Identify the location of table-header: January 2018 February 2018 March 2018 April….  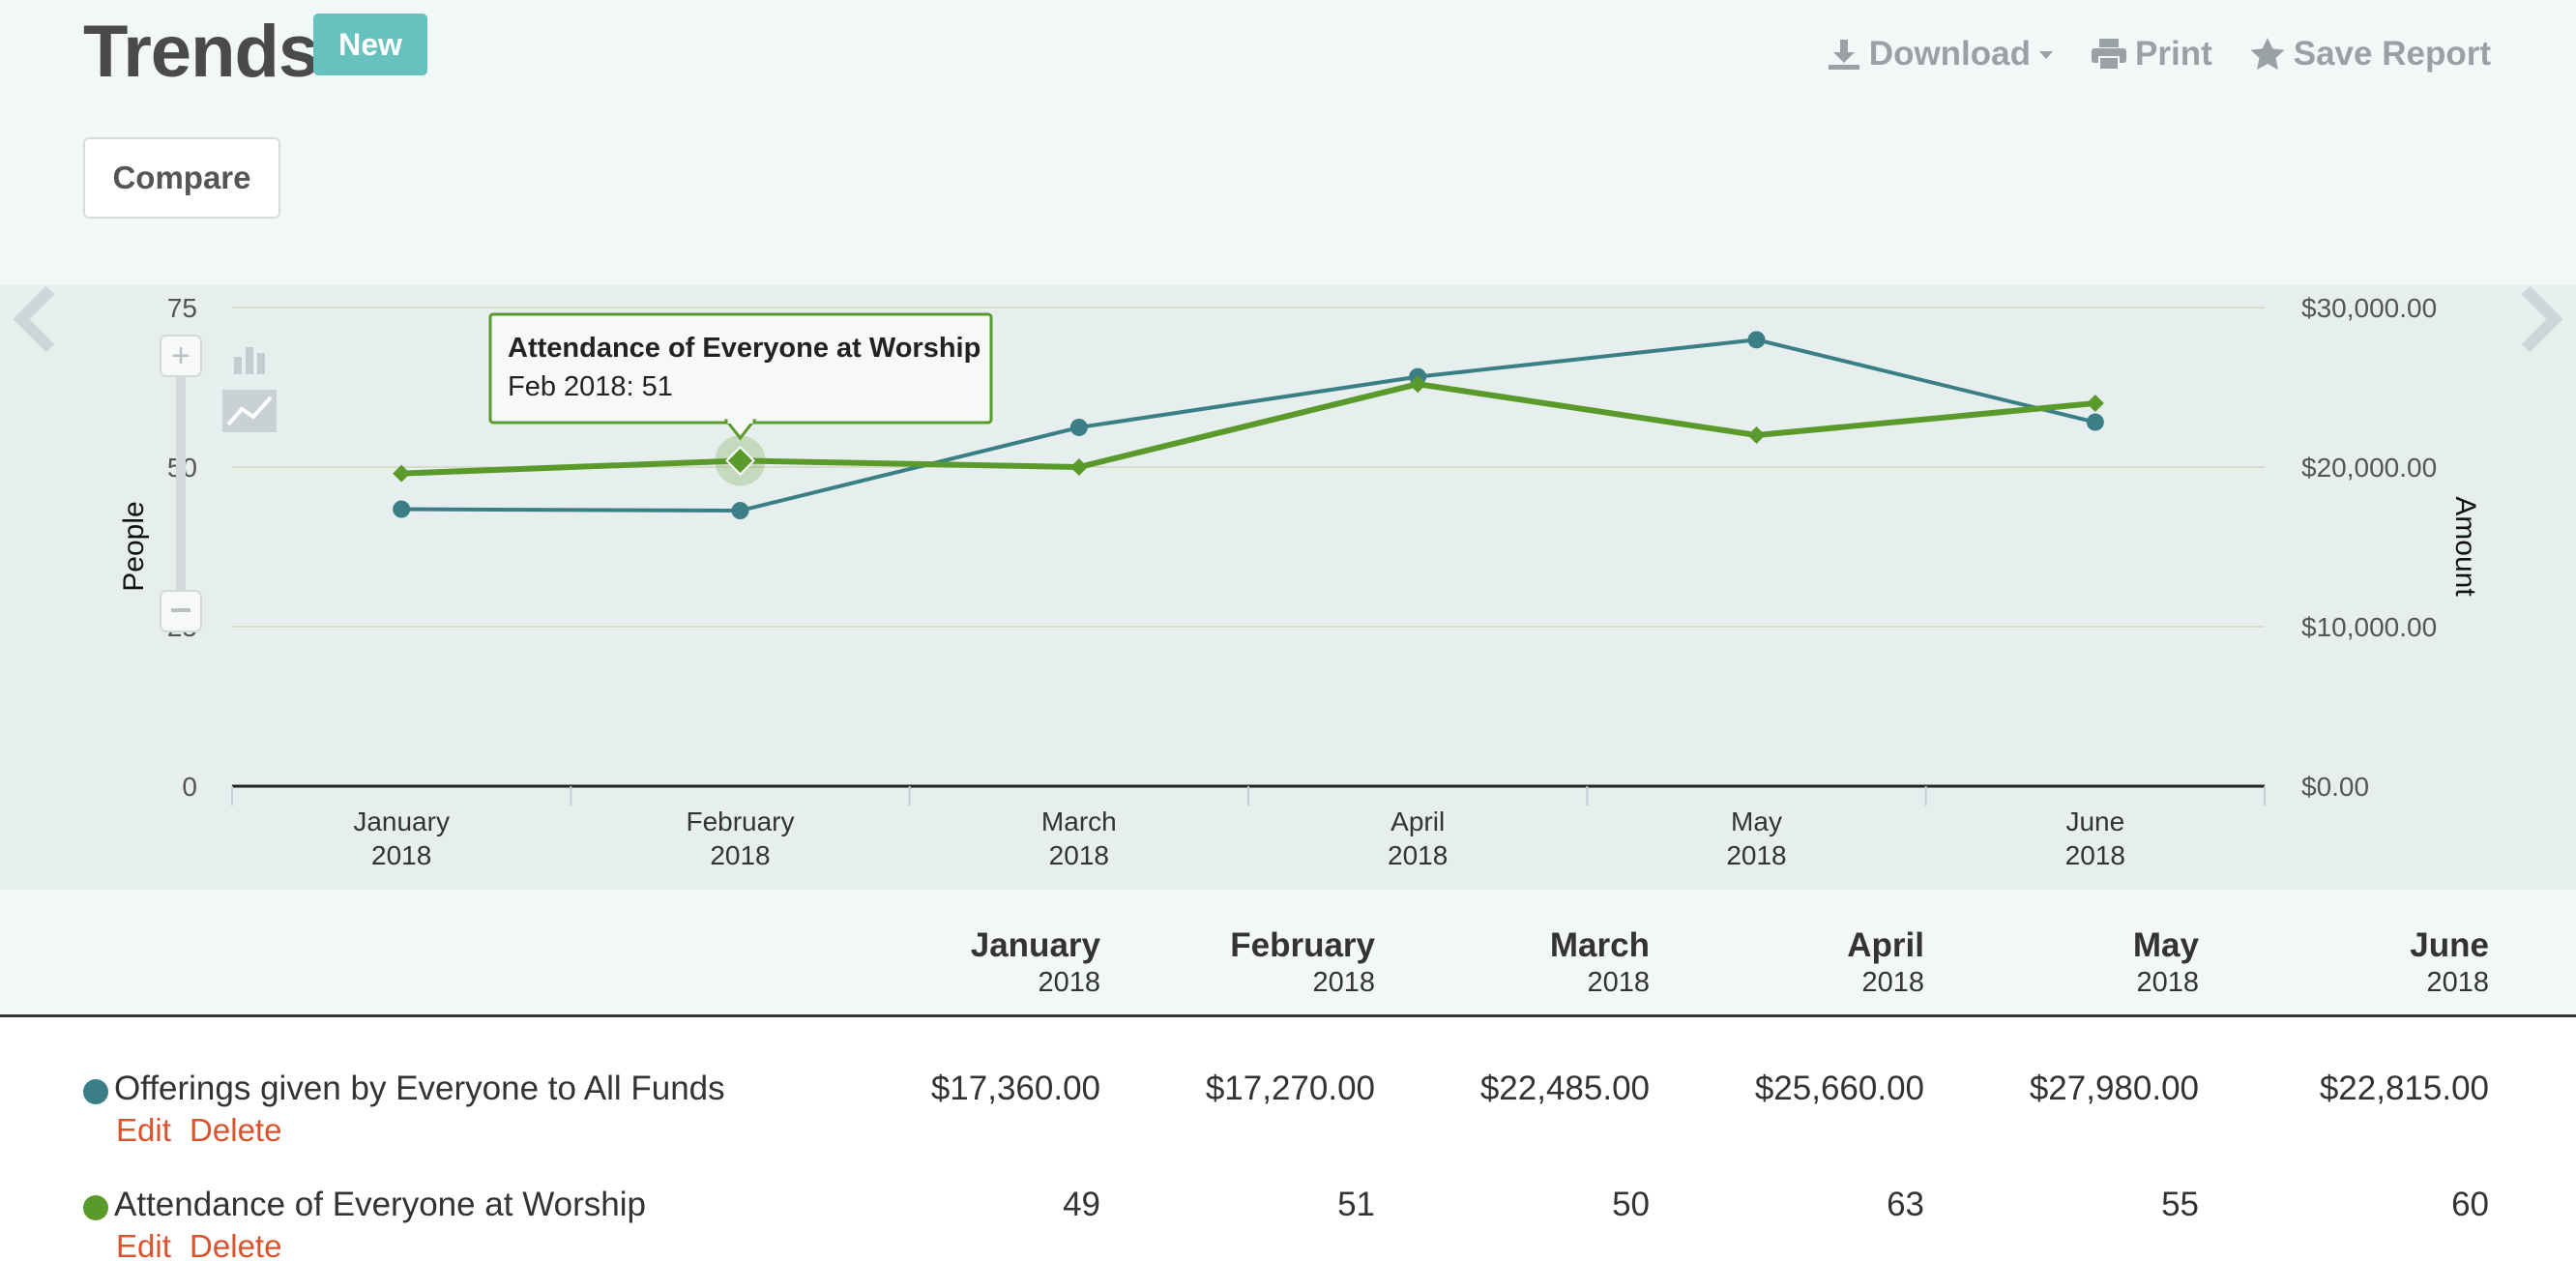
(1288, 954).